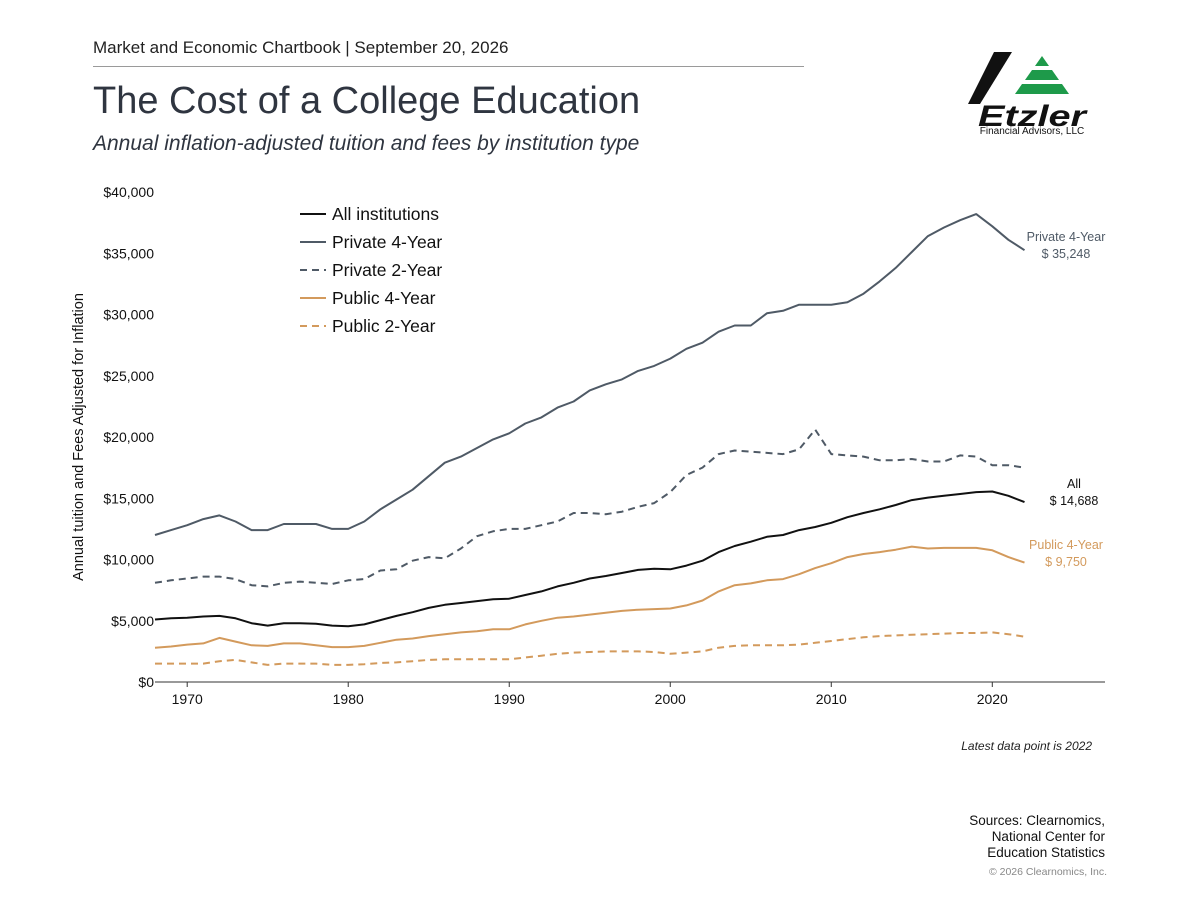 This screenshot has height=900, width=1200. I want to click on series-line-private-2-year, so click(589, 508).